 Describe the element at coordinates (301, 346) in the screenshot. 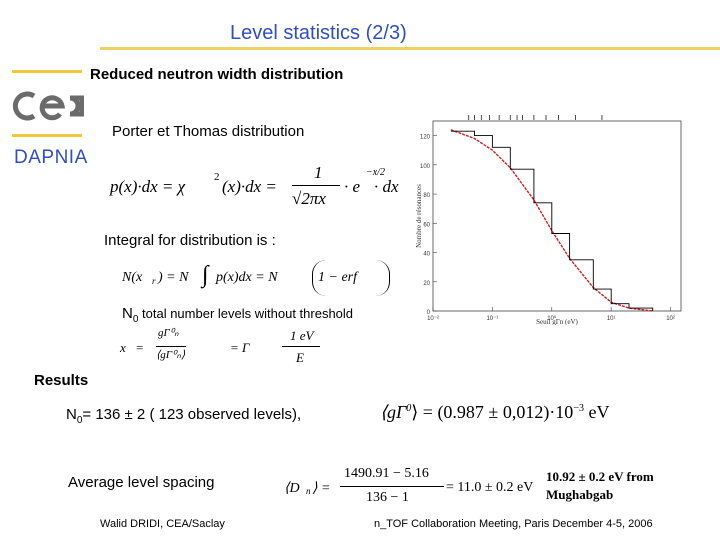

I see `sqrt-bar` at that location.